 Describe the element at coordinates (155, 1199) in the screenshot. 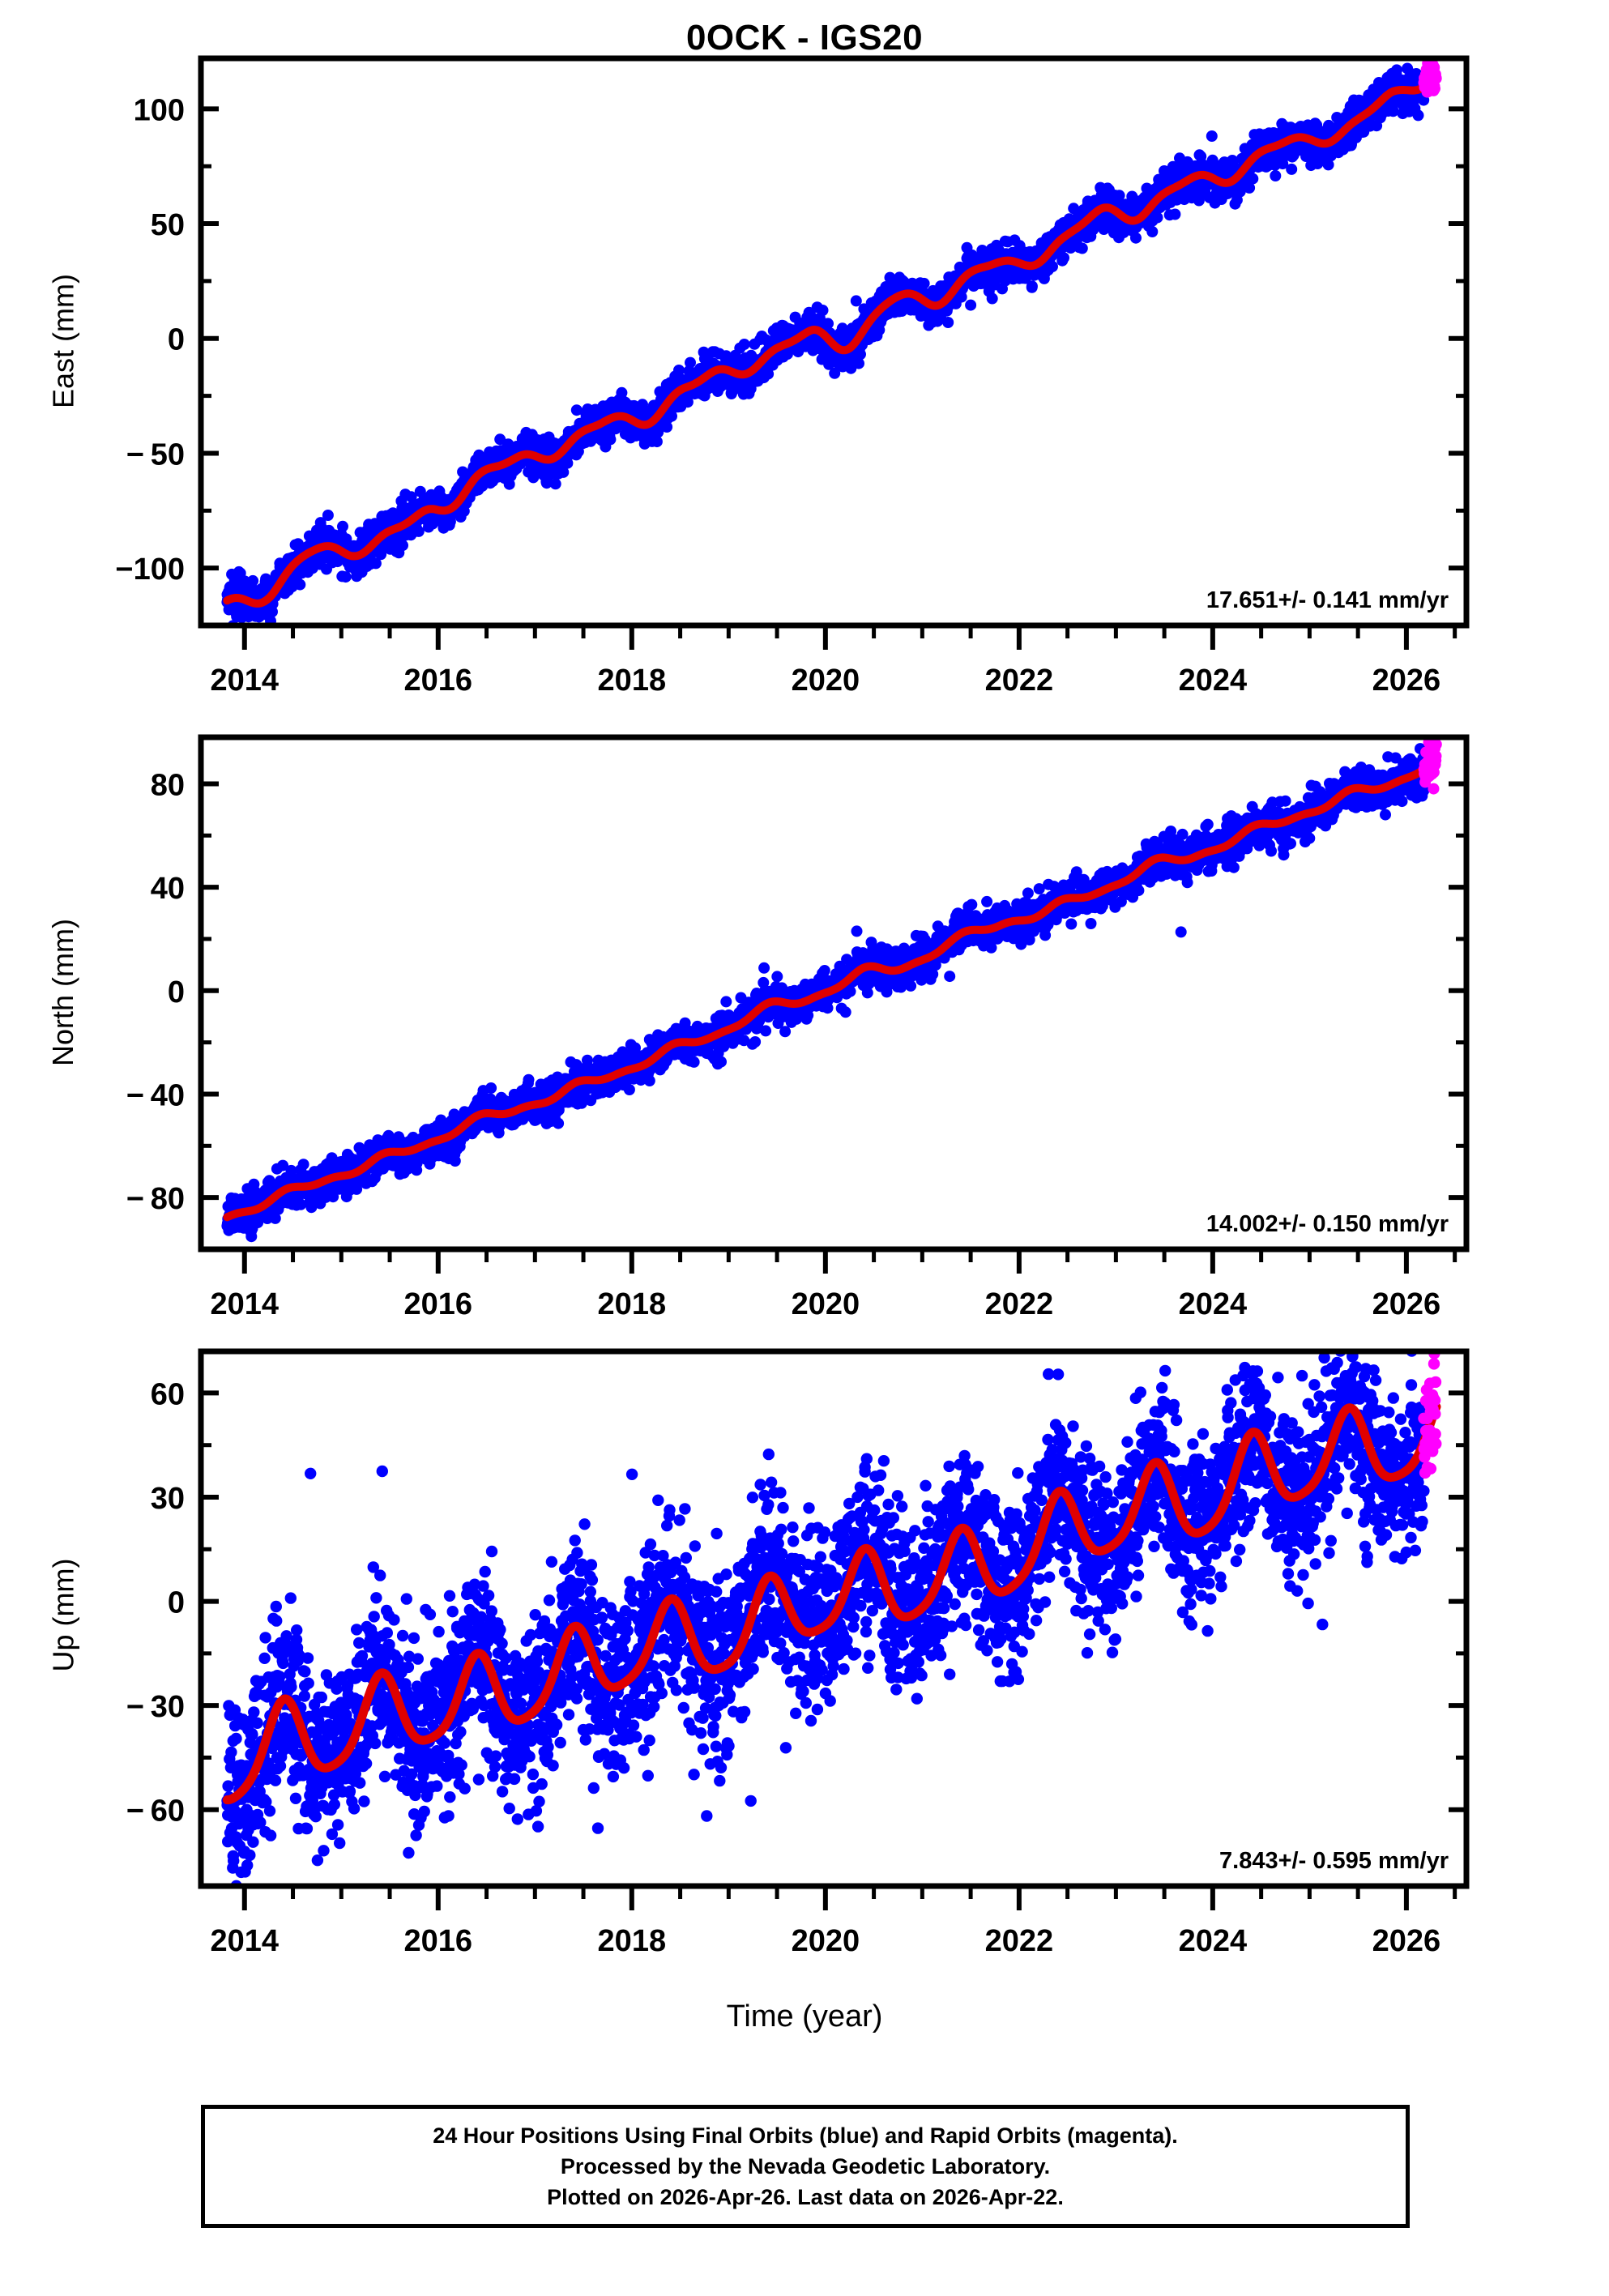

I see `y-tick-label: − 80` at that location.